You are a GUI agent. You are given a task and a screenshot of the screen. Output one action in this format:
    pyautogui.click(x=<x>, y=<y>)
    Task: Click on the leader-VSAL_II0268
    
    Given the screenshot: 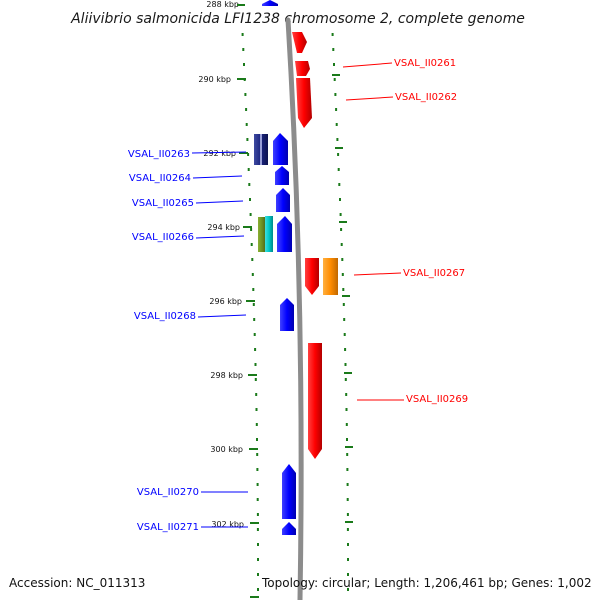 What is the action you would take?
    pyautogui.click(x=222, y=316)
    